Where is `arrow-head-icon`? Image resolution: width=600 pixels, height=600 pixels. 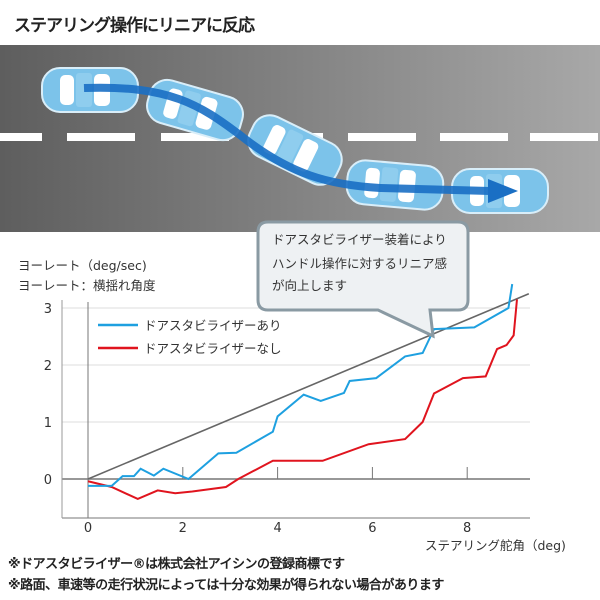
arrow-head-icon is located at coordinates (503, 191).